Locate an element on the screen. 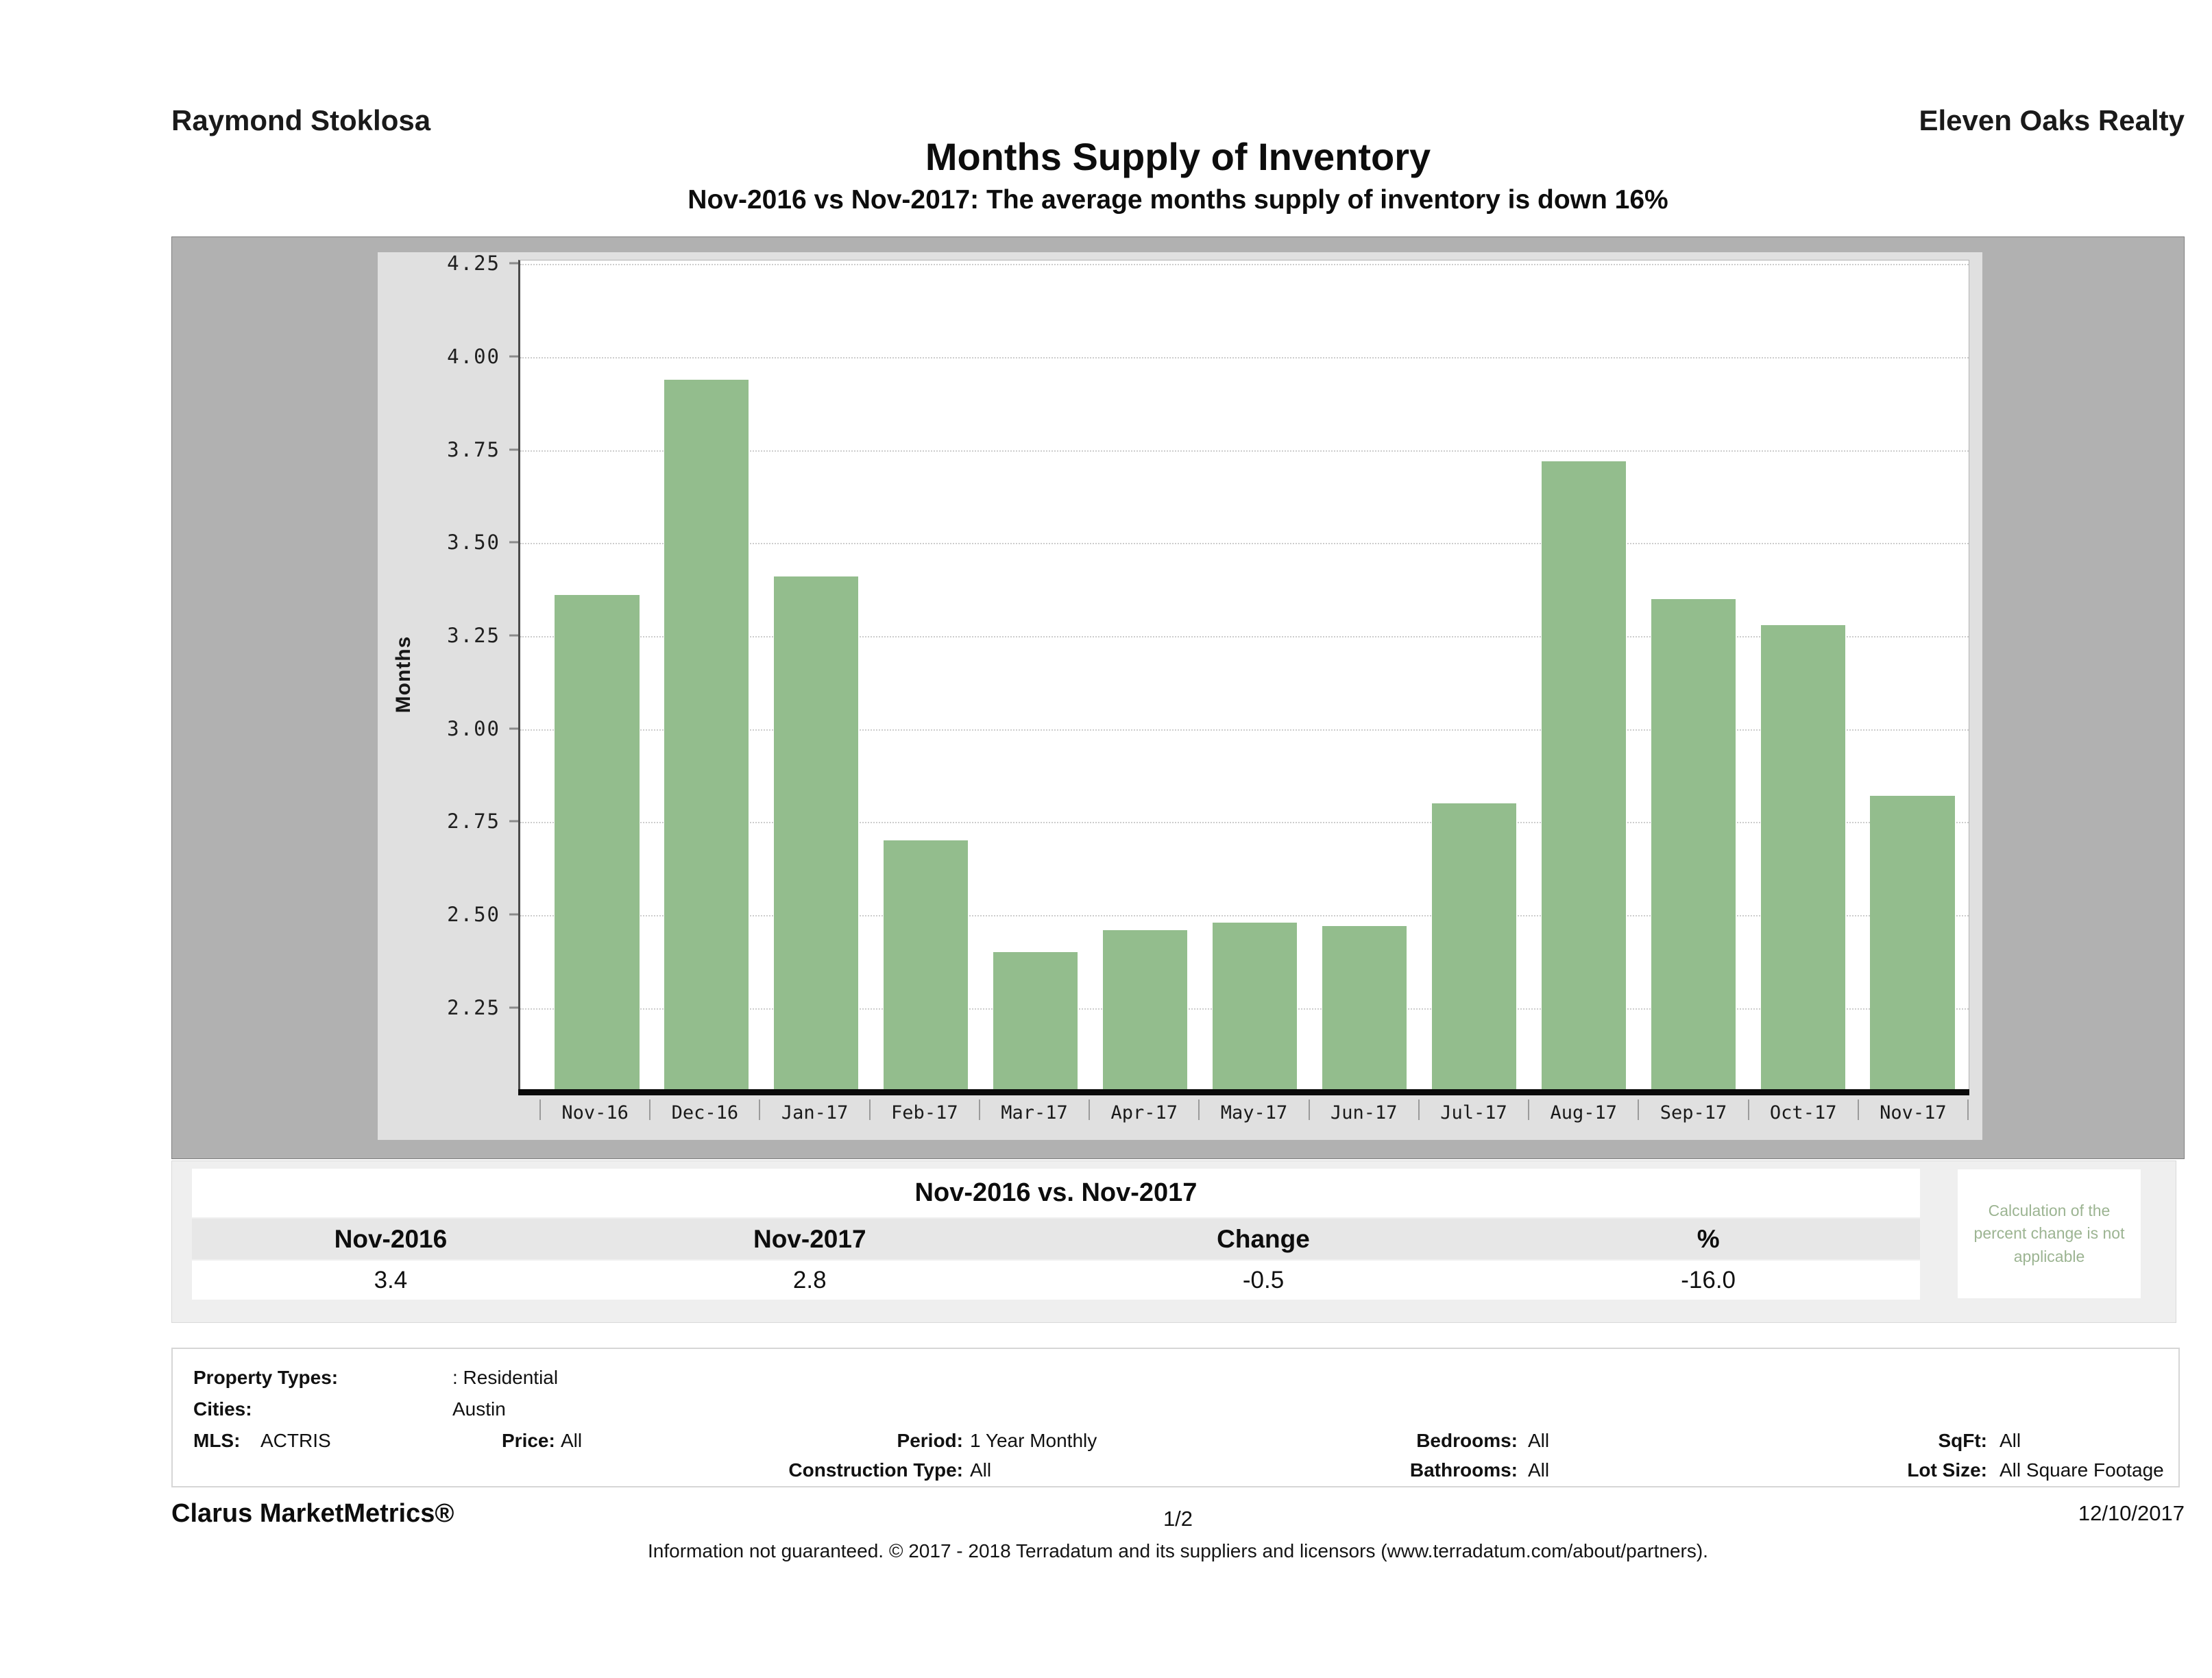  period-value: 1 Year Monthly is located at coordinates (1033, 1440).